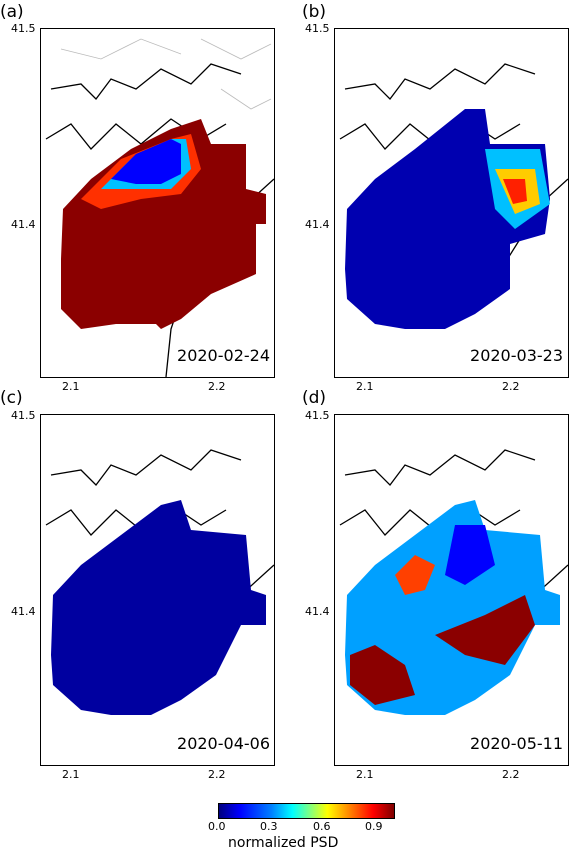 Image resolution: width=574 pixels, height=851 pixels. I want to click on panel-label: (a), so click(12, 12).